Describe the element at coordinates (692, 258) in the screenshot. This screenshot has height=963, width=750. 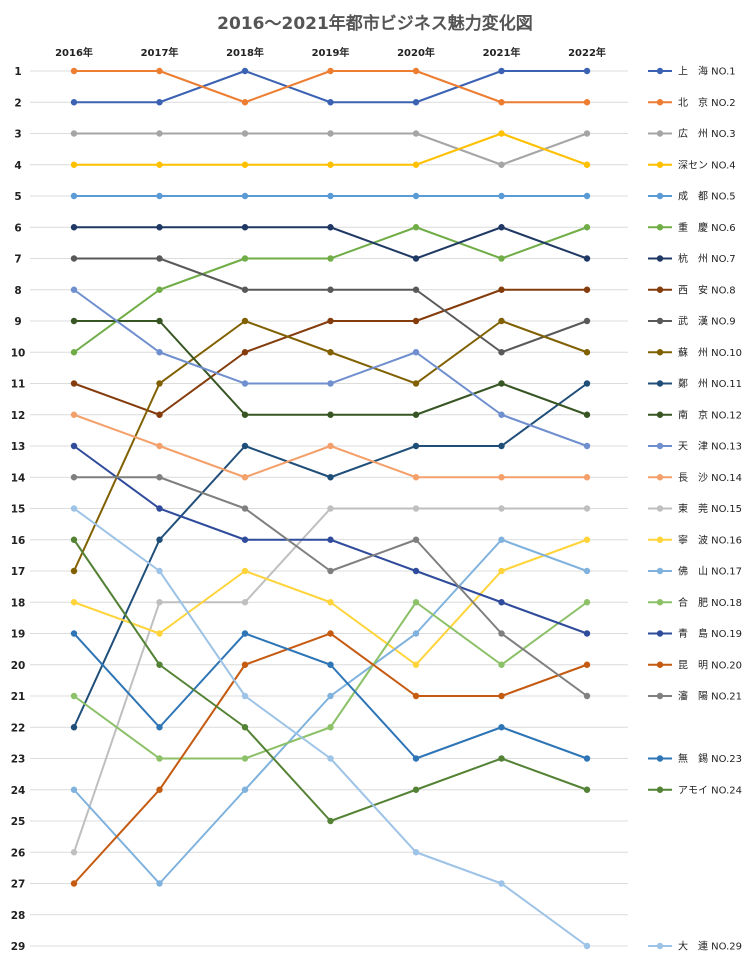
I see `legend-item: 杭 州 NO.7` at that location.